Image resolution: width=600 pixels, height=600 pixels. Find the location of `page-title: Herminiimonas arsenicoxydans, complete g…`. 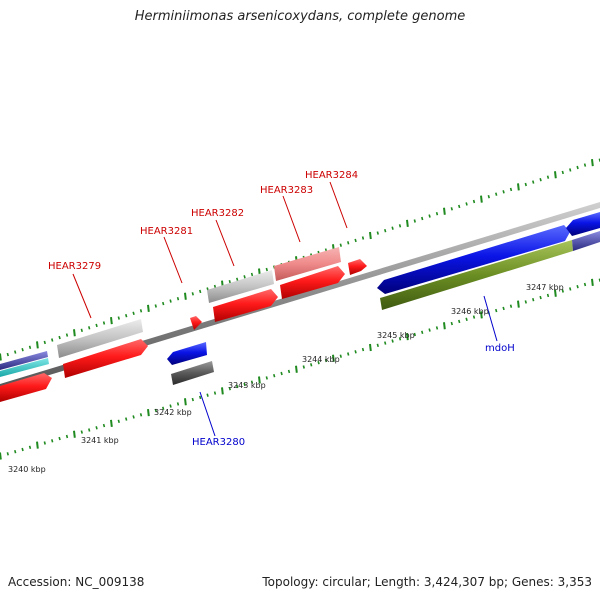

page-title: Herminiimonas arsenicoxydans, complete g… is located at coordinates (300, 16).